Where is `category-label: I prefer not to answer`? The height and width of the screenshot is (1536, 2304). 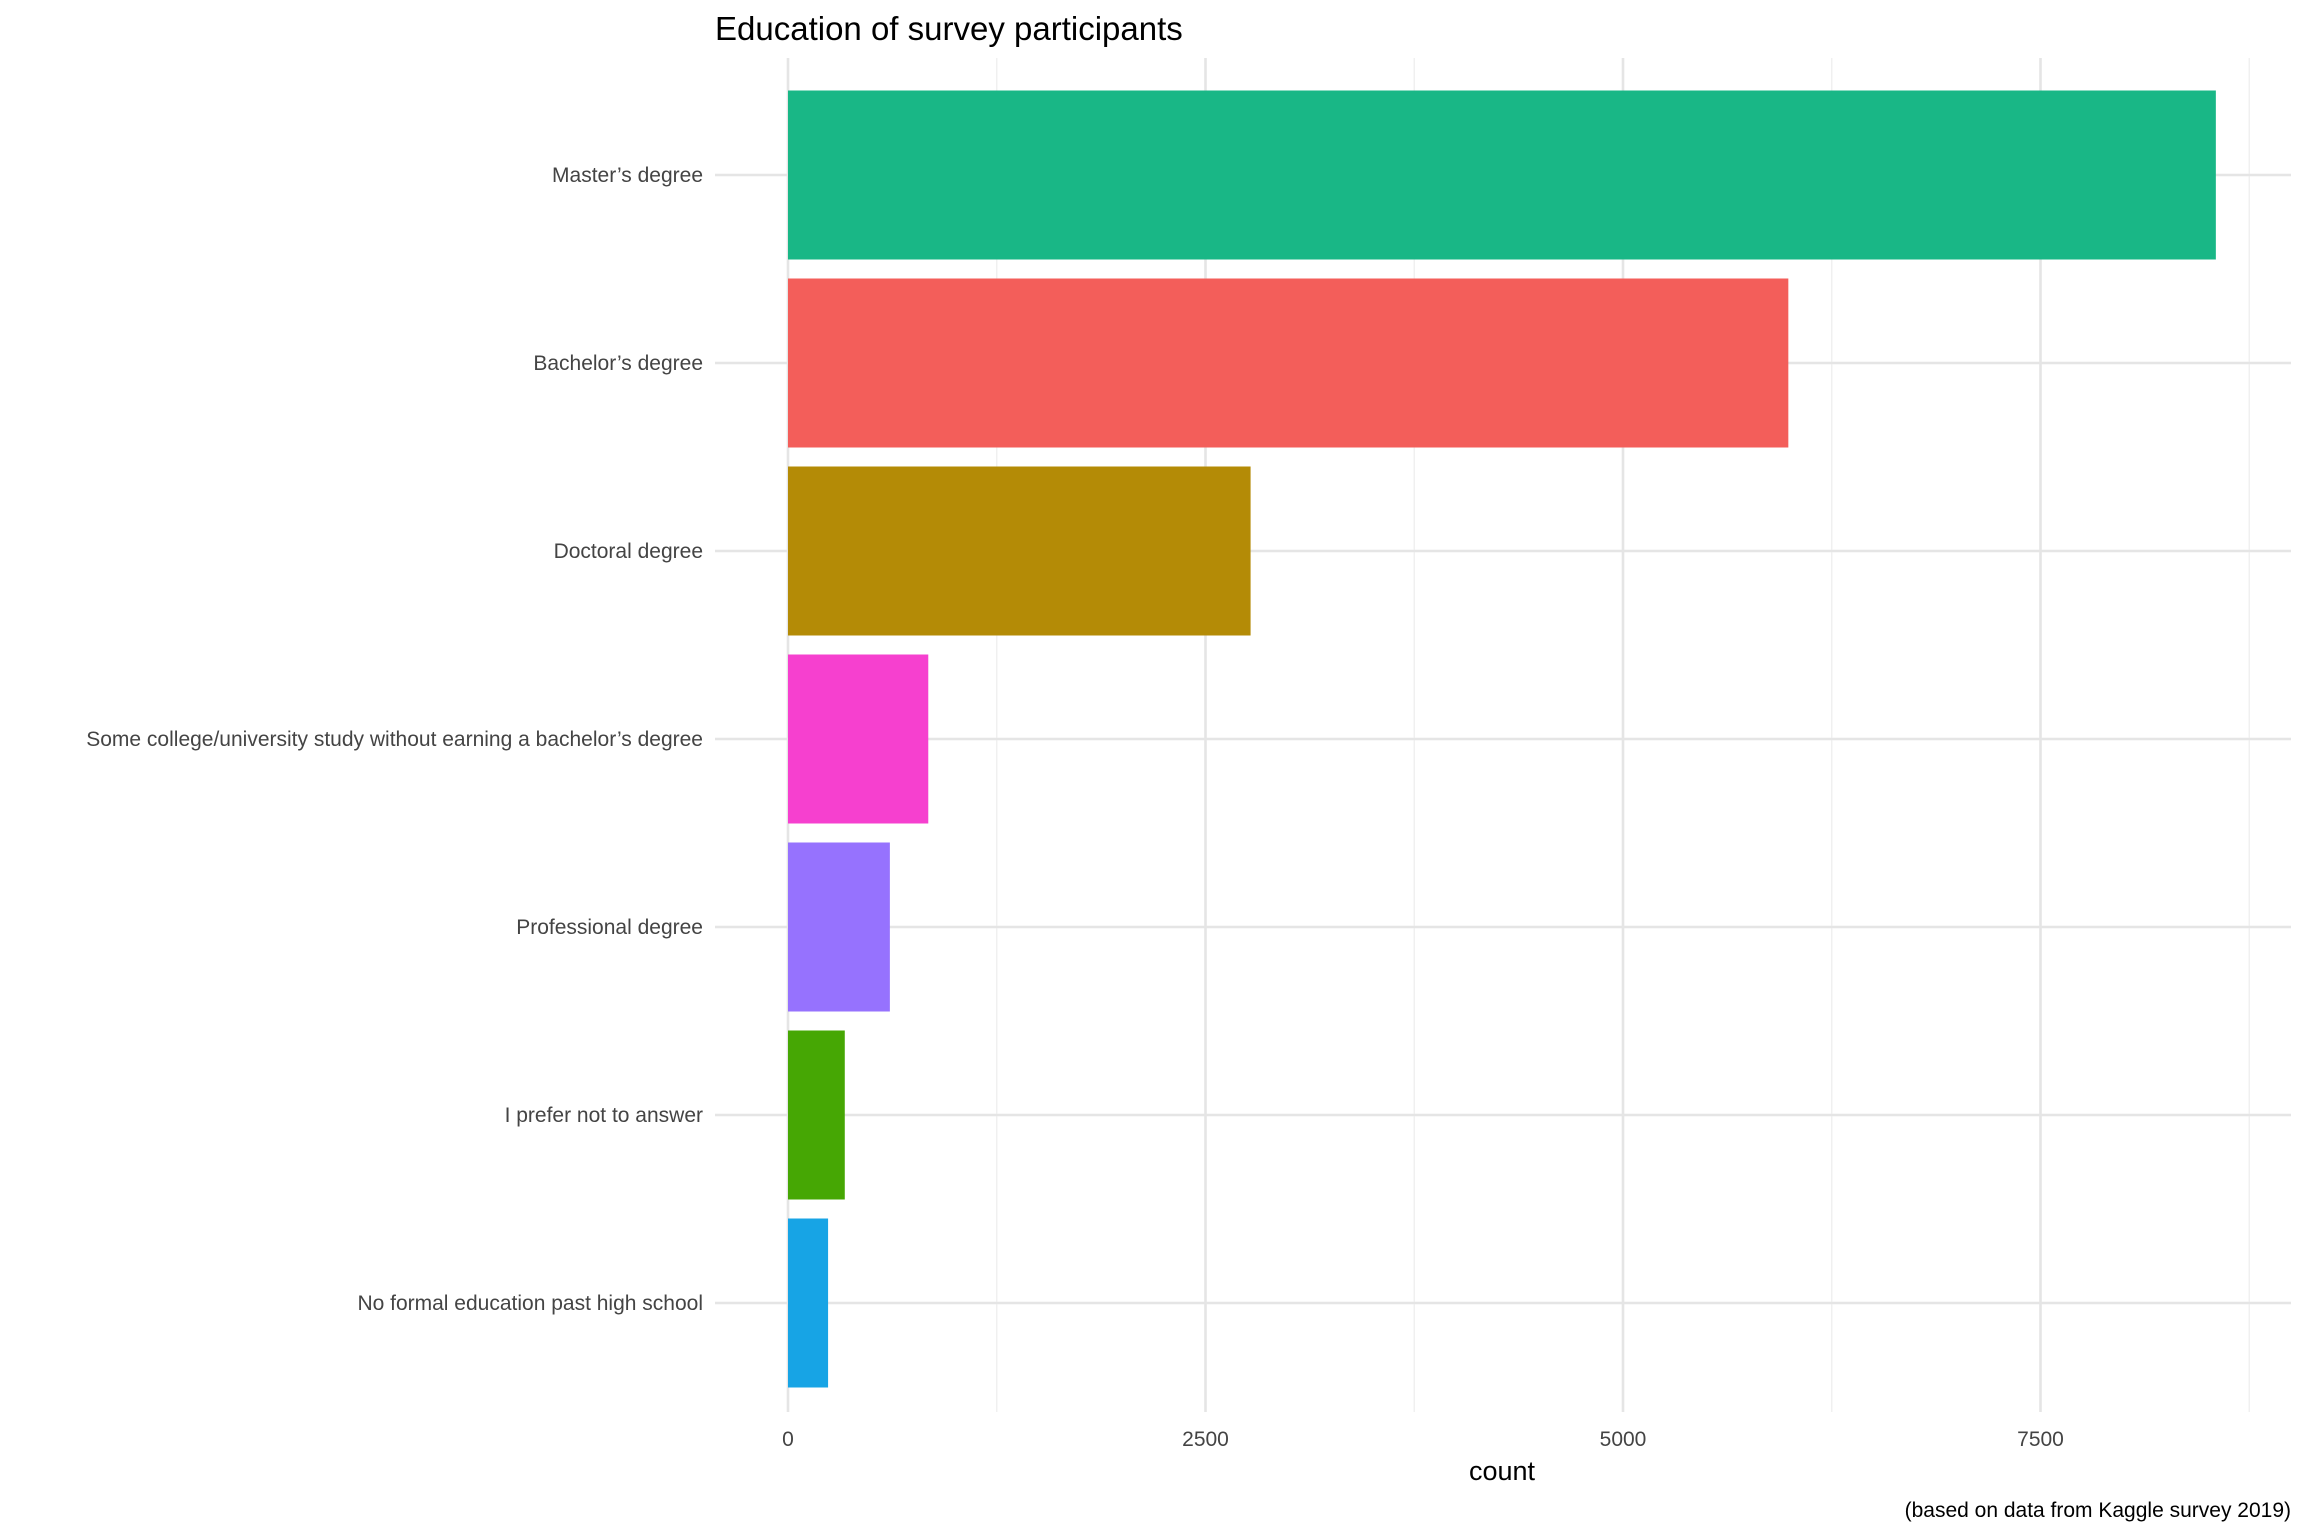 category-label: I prefer not to answer is located at coordinates (604, 1115).